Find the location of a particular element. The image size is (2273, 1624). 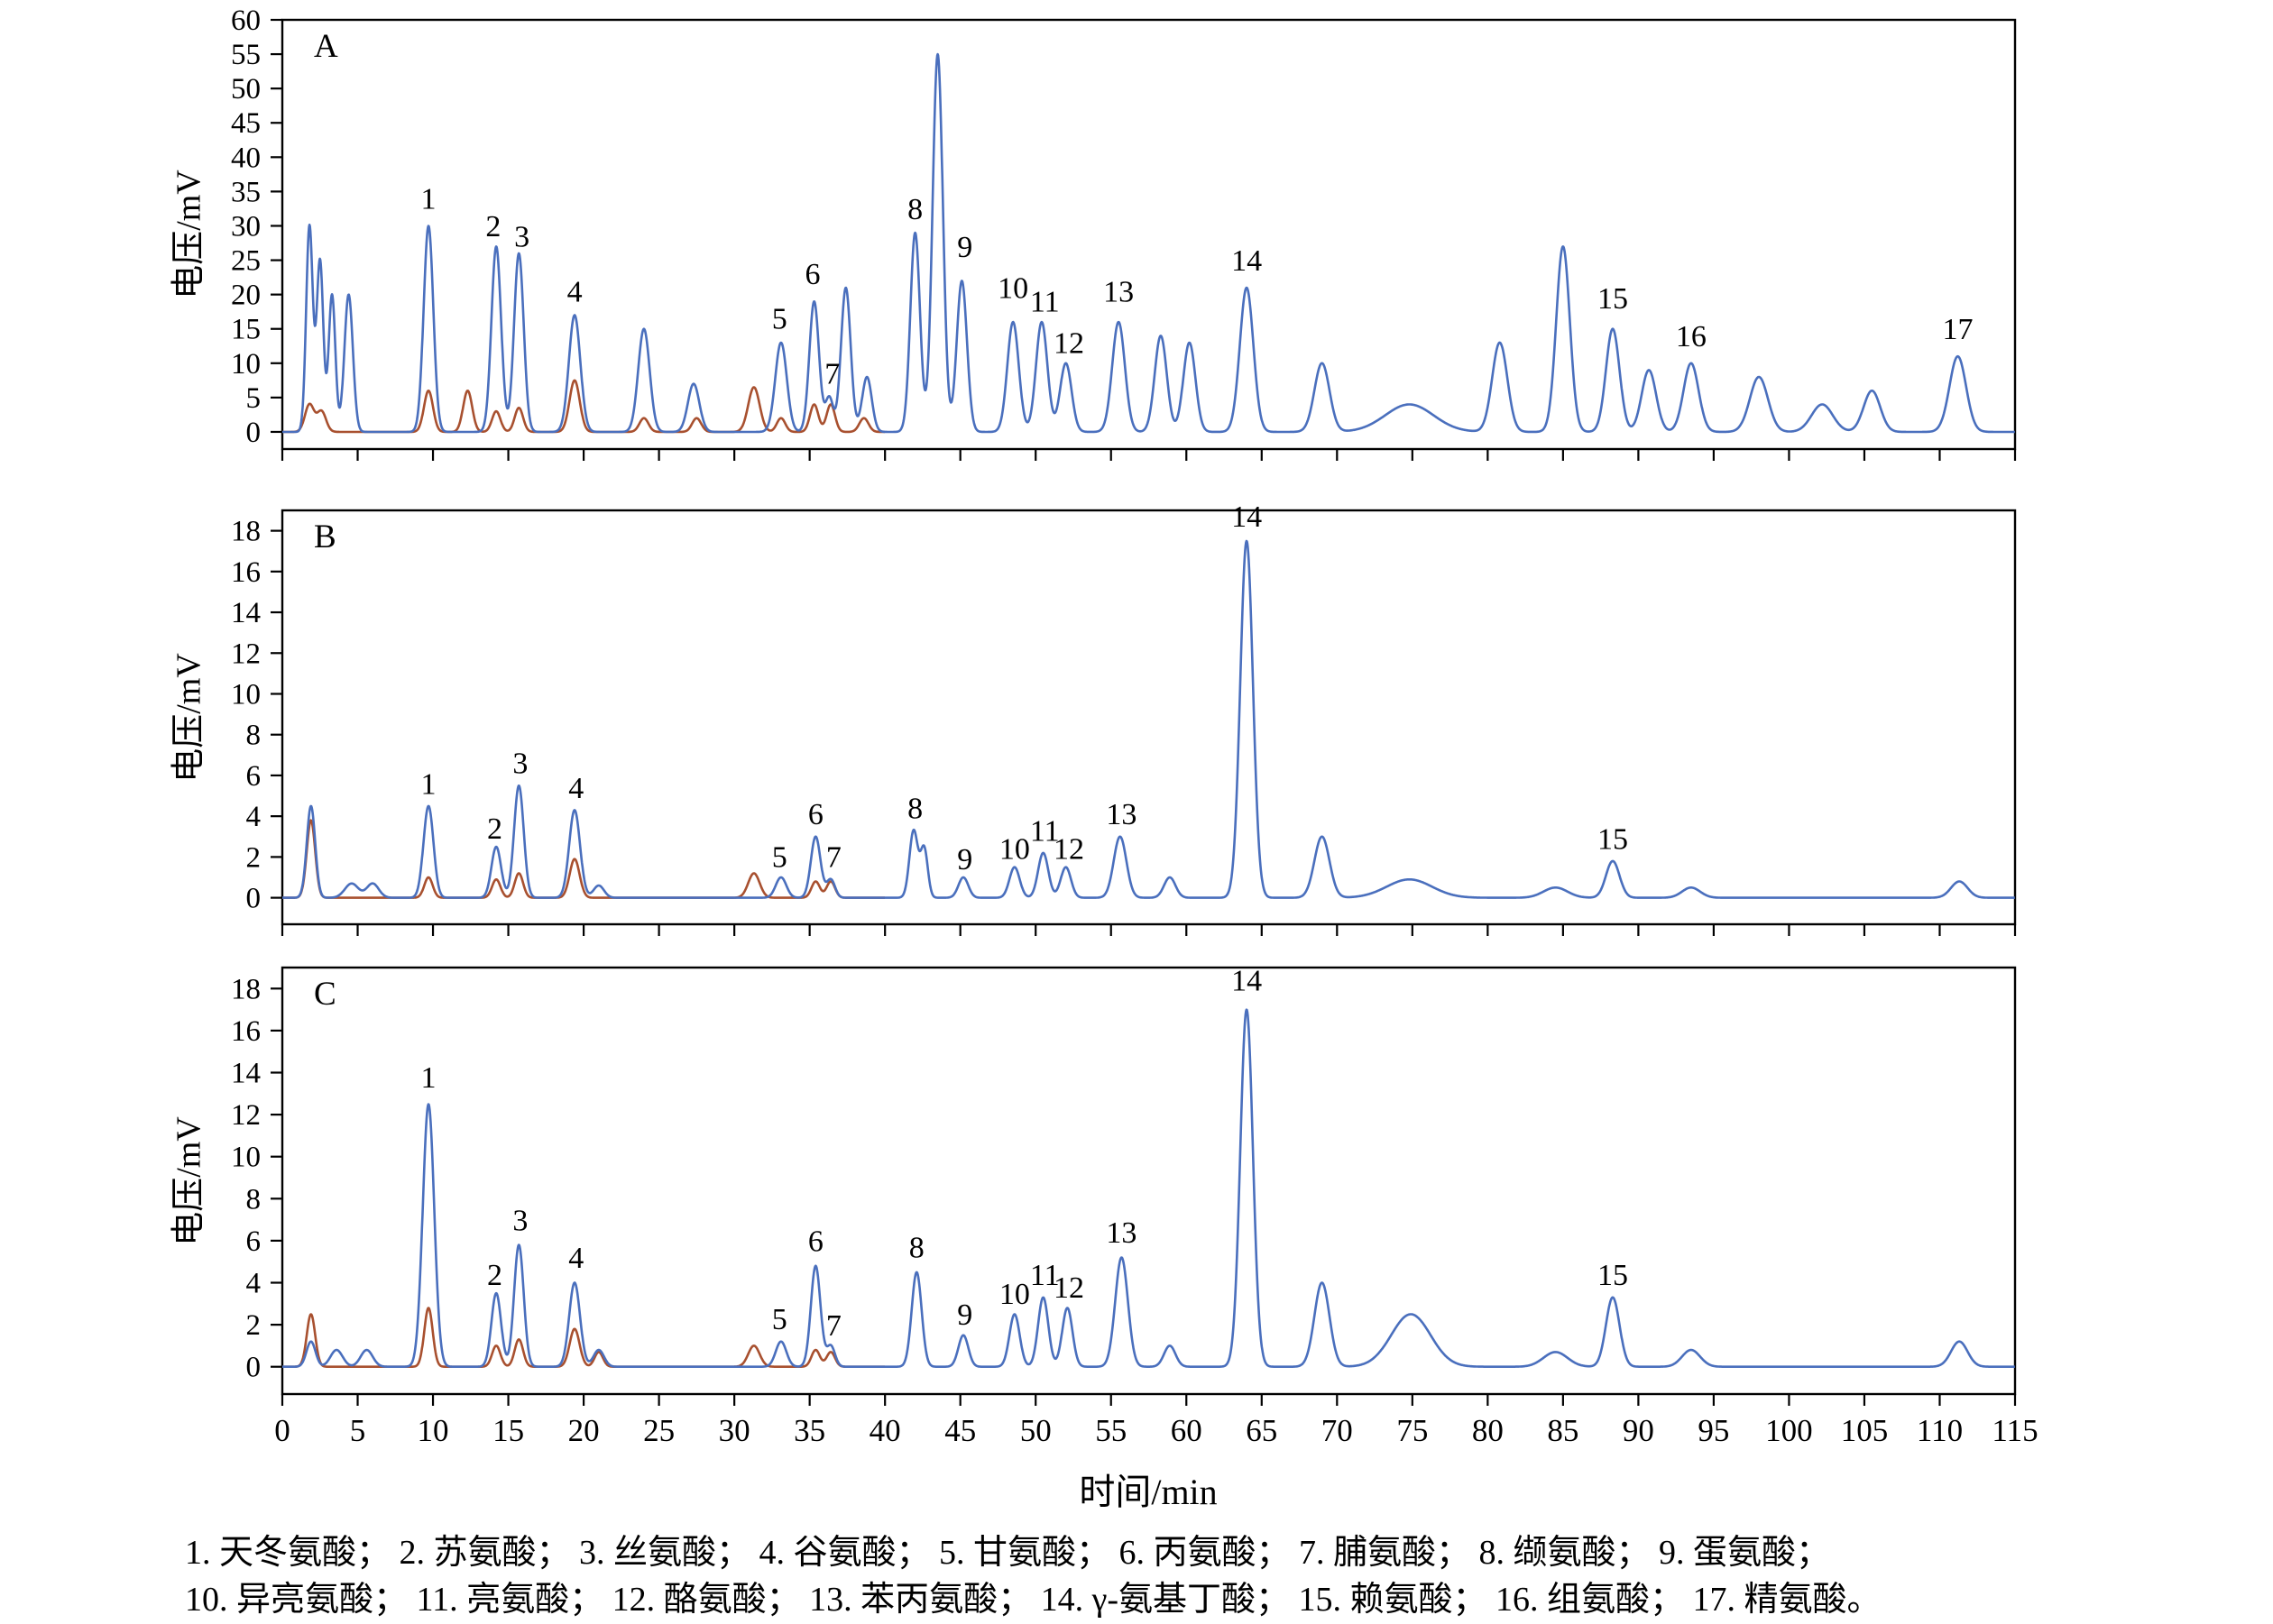

panel-b-peak-label-9: 9 is located at coordinates (965, 859).